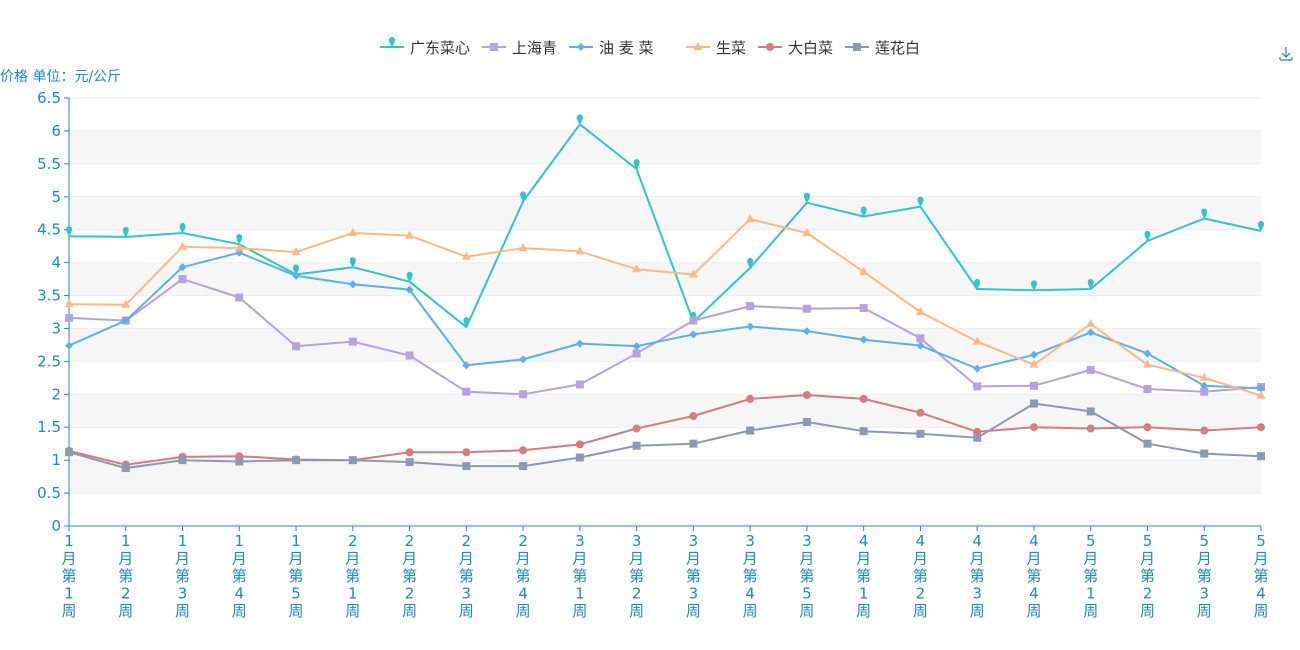 Image resolution: width=1300 pixels, height=650 pixels. I want to click on x-tick-label: 5 月第 4 周, so click(1260, 576).